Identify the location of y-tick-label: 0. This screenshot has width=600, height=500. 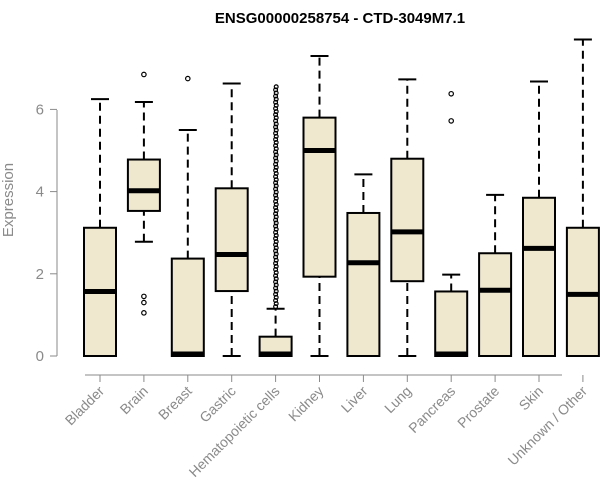
(40, 356).